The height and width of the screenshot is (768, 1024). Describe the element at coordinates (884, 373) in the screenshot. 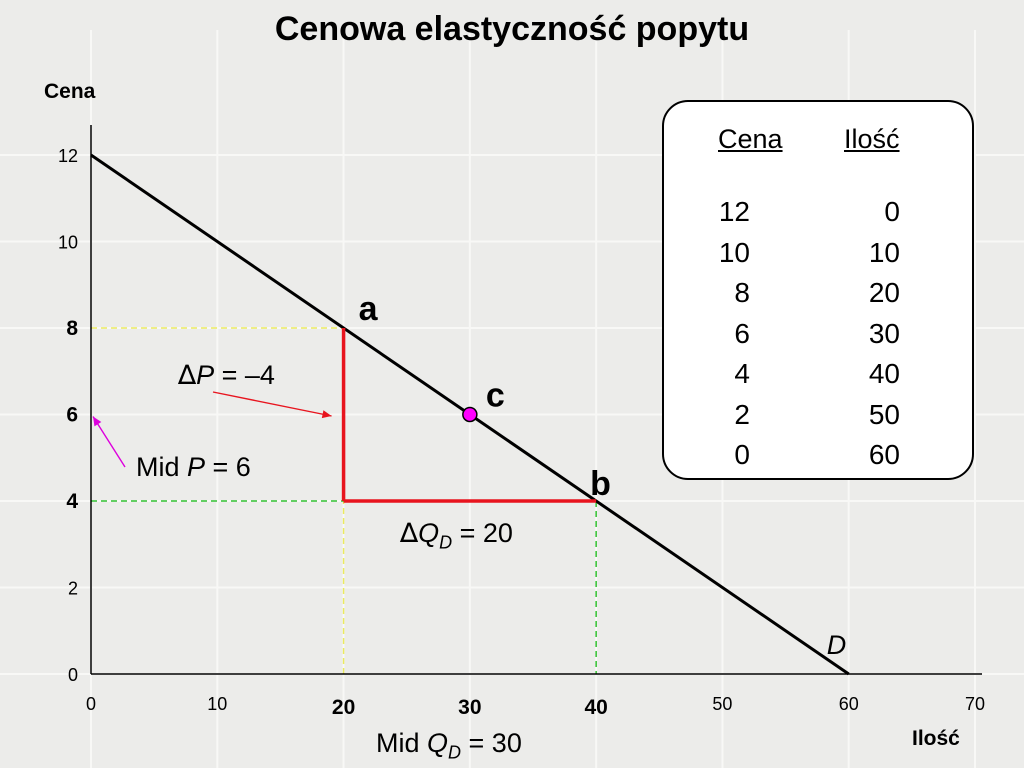

I see `table-cell-quantity: 40` at that location.